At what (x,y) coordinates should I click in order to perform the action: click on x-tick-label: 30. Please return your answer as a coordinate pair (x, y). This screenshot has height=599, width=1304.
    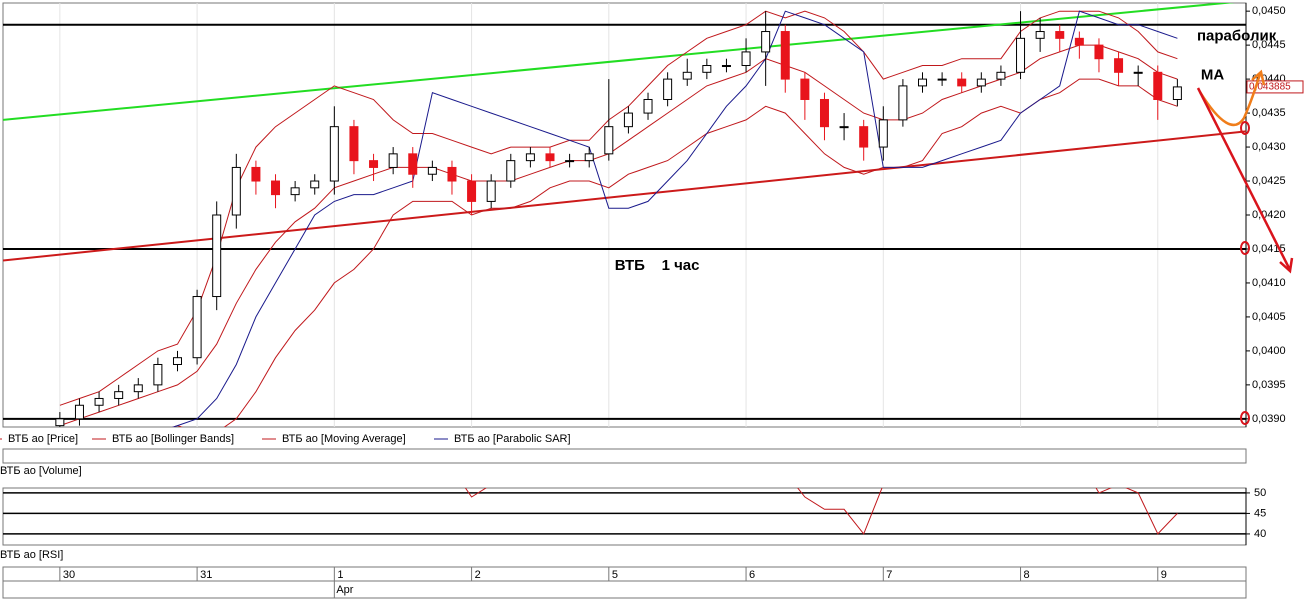
    Looking at the image, I should click on (69, 575).